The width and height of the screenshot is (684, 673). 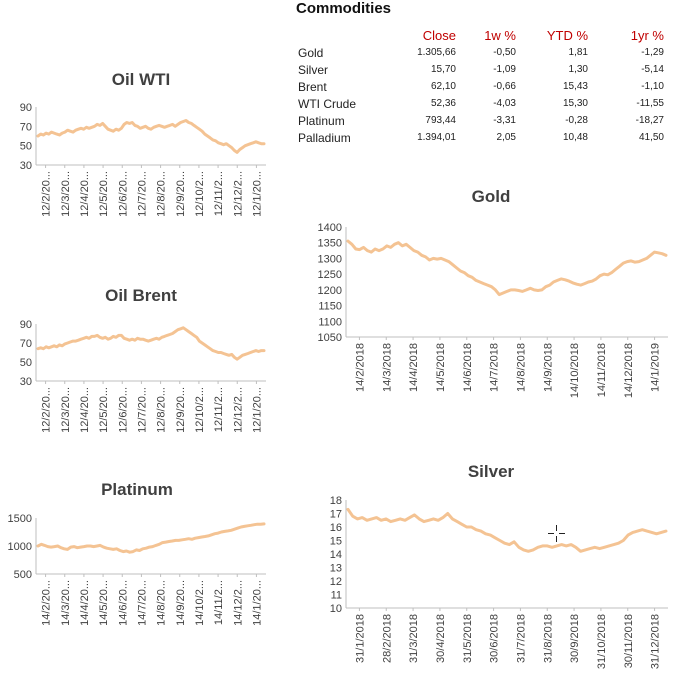 What do you see at coordinates (436, 137) in the screenshot?
I see `row-close: 1.394,01` at bounding box center [436, 137].